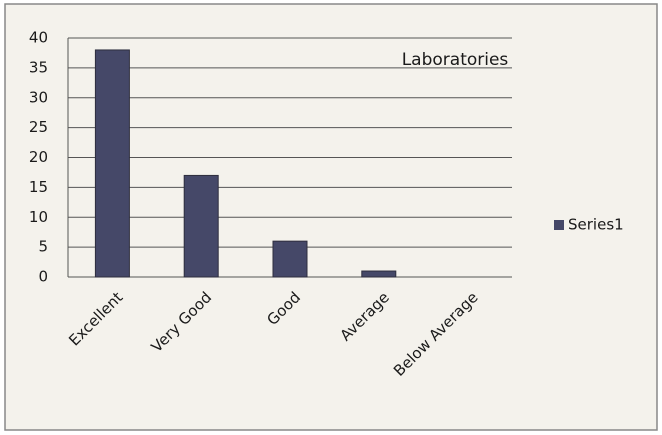 The height and width of the screenshot is (435, 662). Describe the element at coordinates (38, 157) in the screenshot. I see `y-tick-label: 20` at that location.